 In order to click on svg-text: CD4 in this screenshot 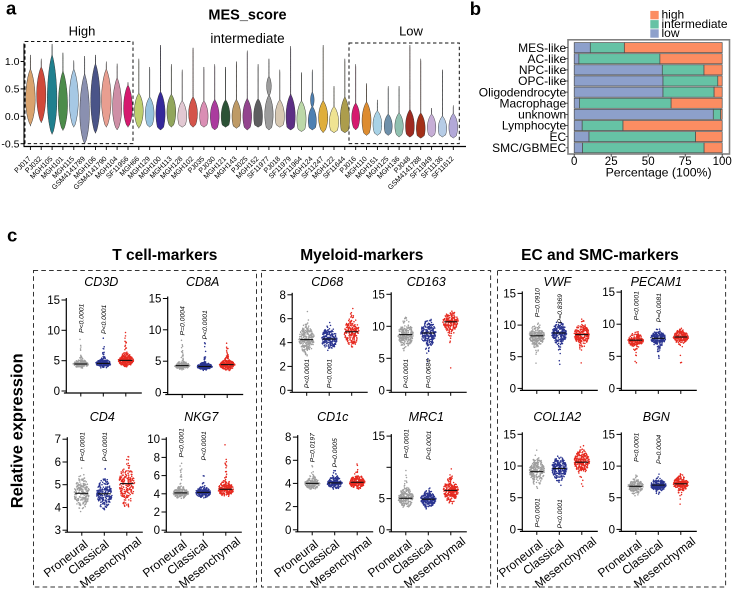, I will do `click(102, 417)`.